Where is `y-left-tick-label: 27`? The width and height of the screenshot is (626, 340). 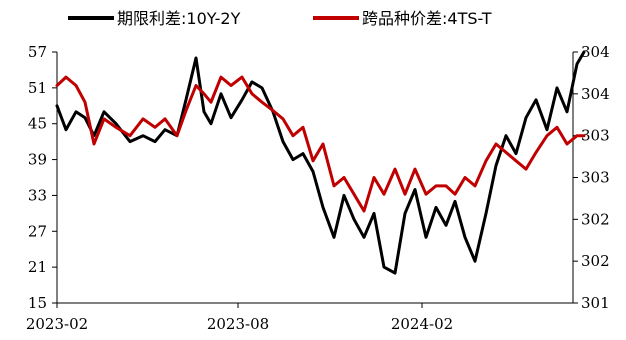
y-left-tick-label: 27 is located at coordinates (37, 231).